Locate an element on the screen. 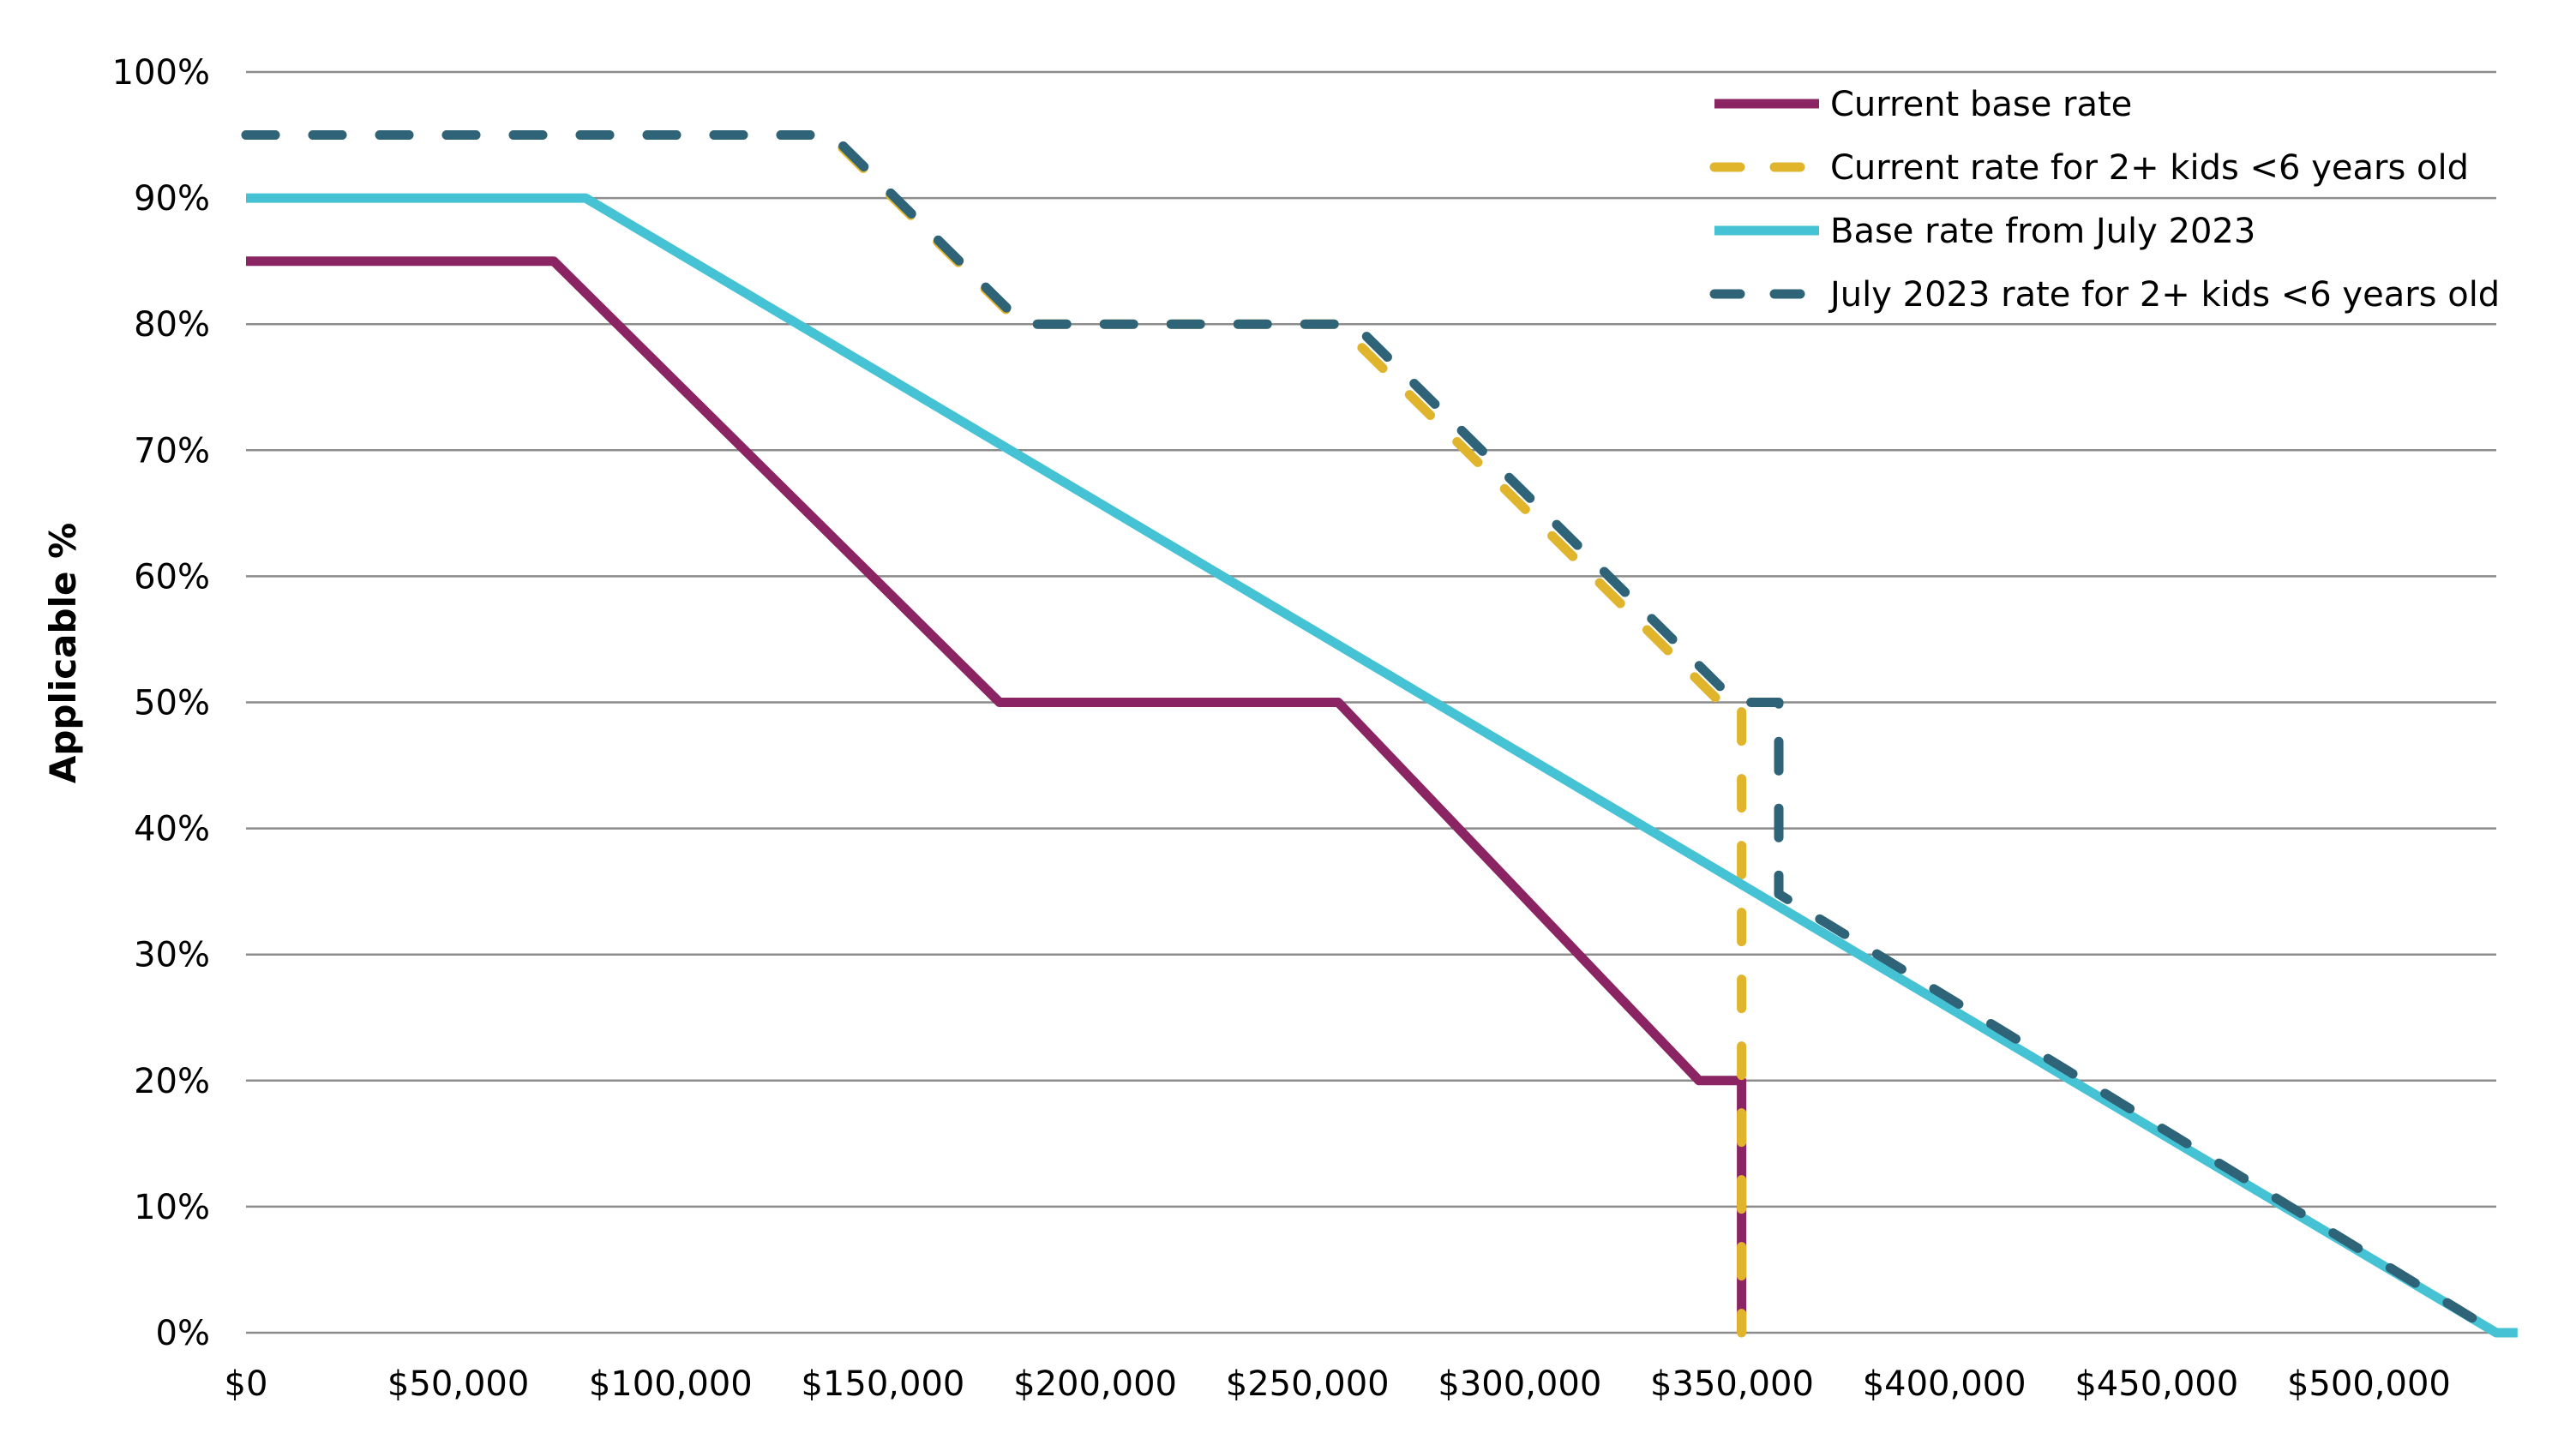 The width and height of the screenshot is (2576, 1451). x-tick-label: $300,000 is located at coordinates (1519, 1384).